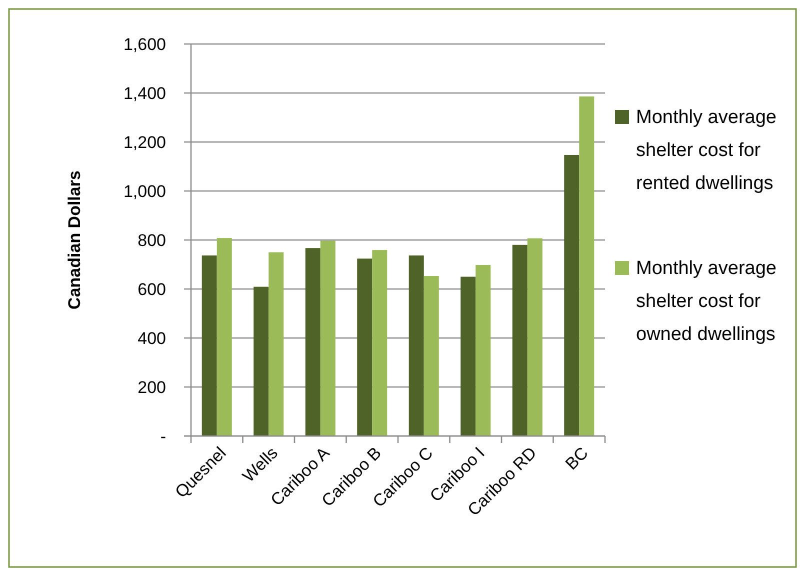 The width and height of the screenshot is (805, 576). I want to click on x-tick-label: BC, so click(577, 458).